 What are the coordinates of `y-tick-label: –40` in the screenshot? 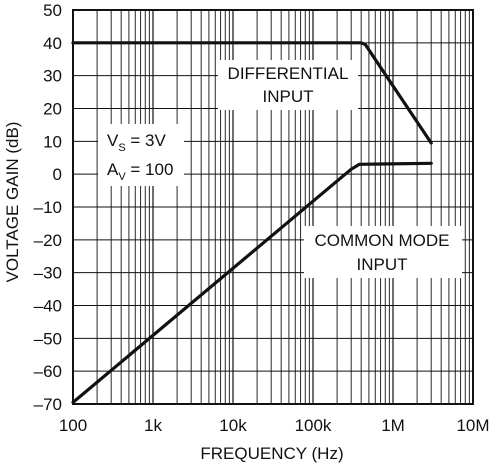 It's located at (48, 306).